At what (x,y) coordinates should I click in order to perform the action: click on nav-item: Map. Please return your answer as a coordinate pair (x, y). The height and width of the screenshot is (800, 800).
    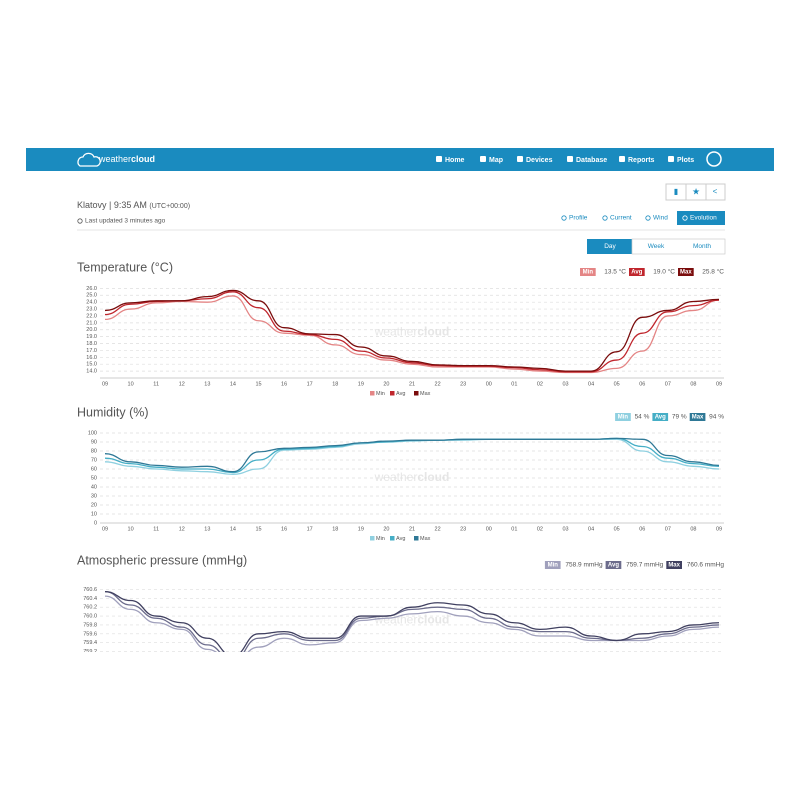
    Looking at the image, I should click on (496, 160).